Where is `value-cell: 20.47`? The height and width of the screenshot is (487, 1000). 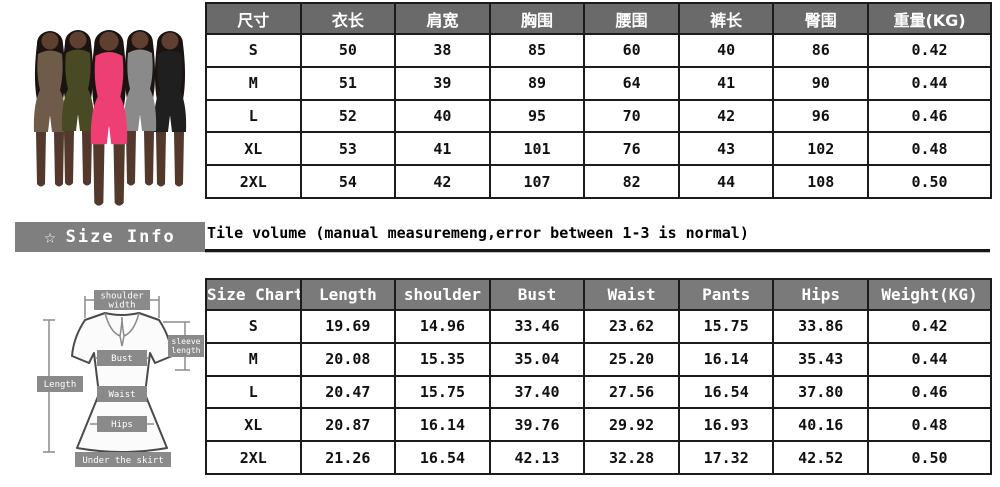 value-cell: 20.47 is located at coordinates (348, 392).